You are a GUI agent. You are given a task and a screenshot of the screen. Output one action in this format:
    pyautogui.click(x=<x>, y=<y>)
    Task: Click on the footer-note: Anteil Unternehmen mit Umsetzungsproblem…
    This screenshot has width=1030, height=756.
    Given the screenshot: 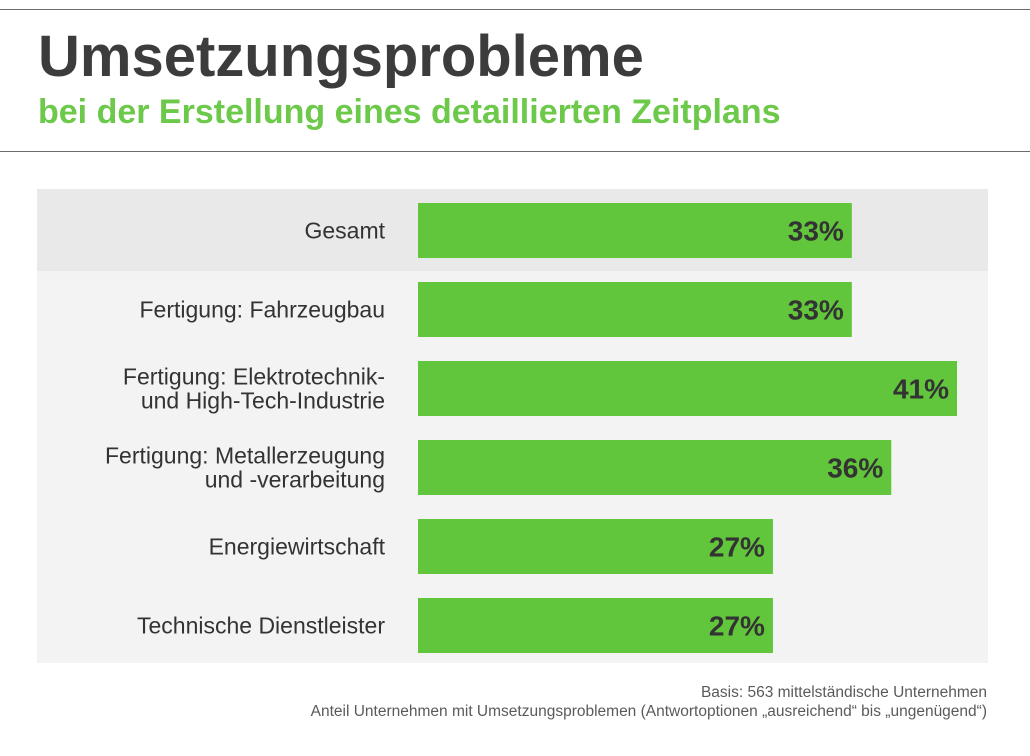 What is the action you would take?
    pyautogui.click(x=648, y=711)
    